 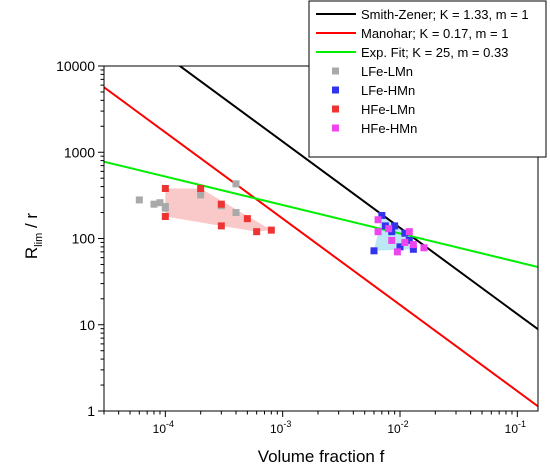 I want to click on legend-label: Manohar; K = 0.17, m = 1, so click(x=434, y=33).